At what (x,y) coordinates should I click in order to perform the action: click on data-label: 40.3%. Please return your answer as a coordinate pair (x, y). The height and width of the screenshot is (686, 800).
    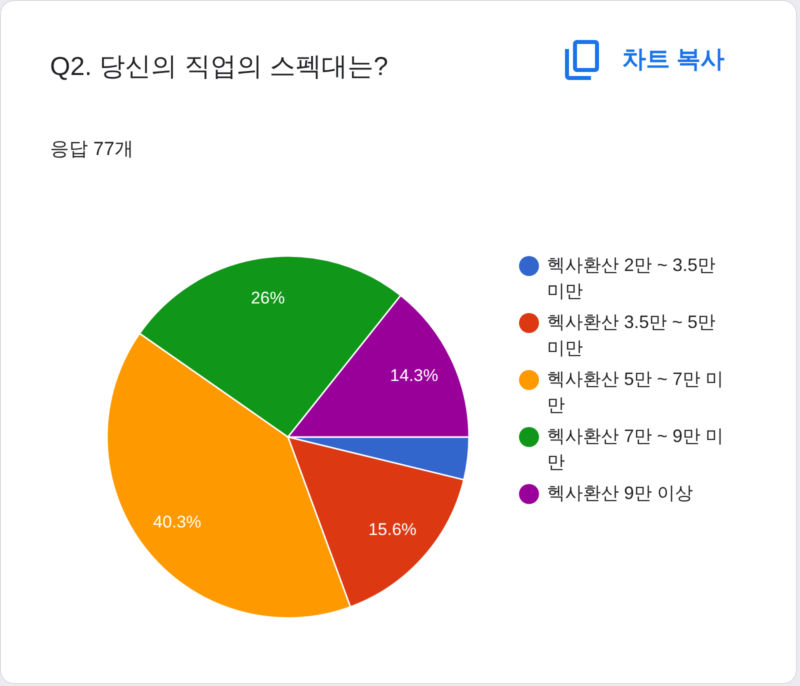
    Looking at the image, I should click on (177, 522).